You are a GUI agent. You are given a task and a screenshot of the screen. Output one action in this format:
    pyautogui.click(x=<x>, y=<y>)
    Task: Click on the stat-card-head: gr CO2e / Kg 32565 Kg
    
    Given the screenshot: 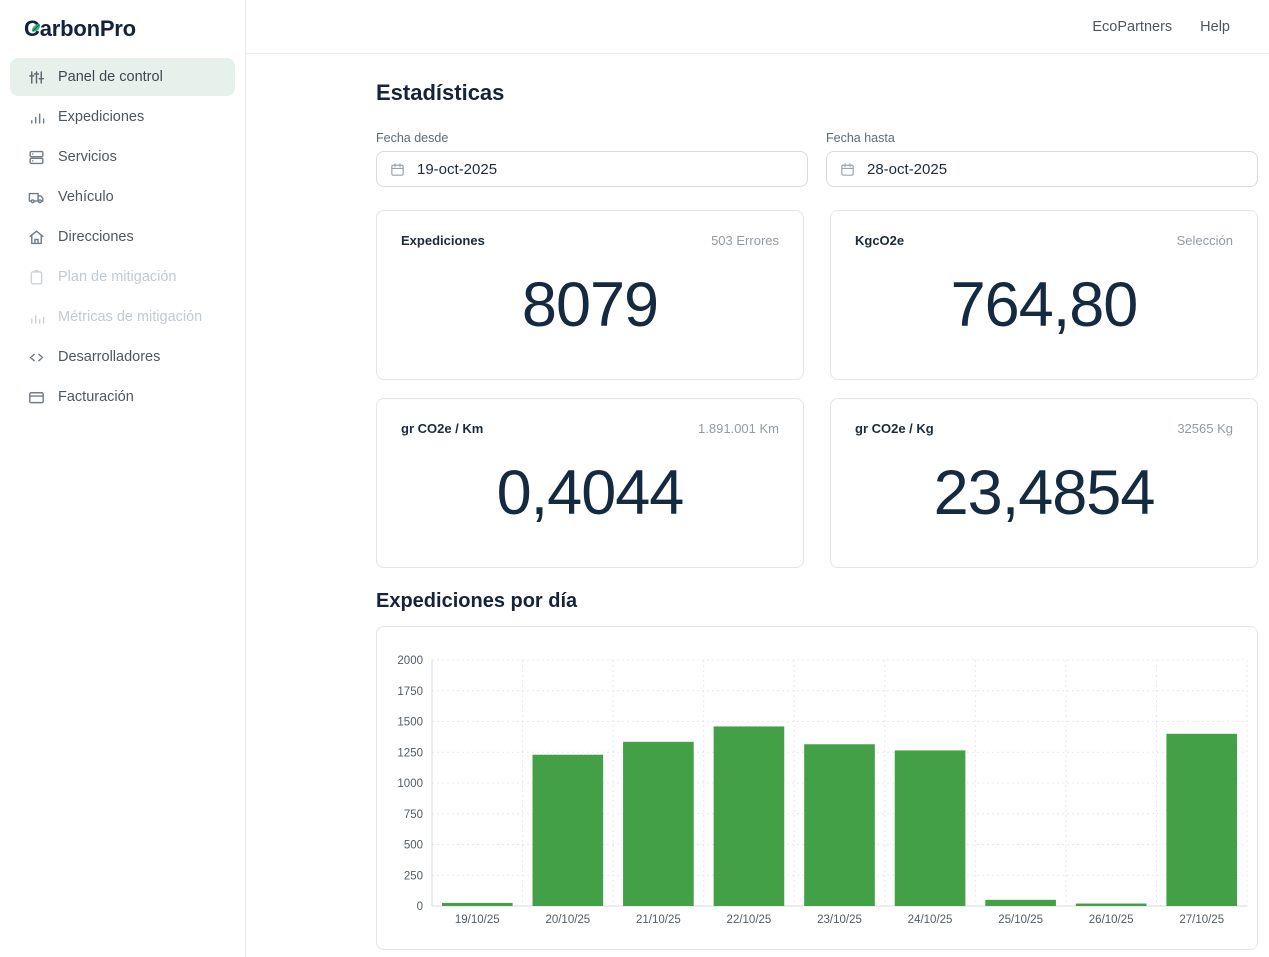 What is the action you would take?
    pyautogui.click(x=1044, y=428)
    